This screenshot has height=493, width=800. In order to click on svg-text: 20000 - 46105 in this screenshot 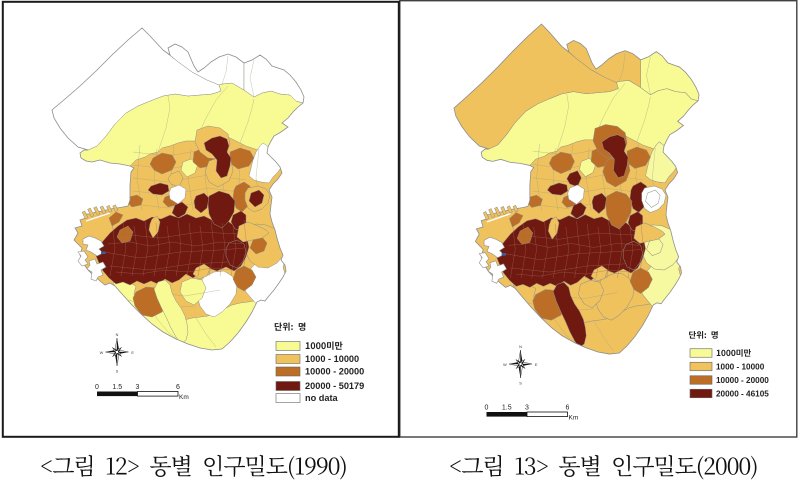, I will do `click(742, 394)`.